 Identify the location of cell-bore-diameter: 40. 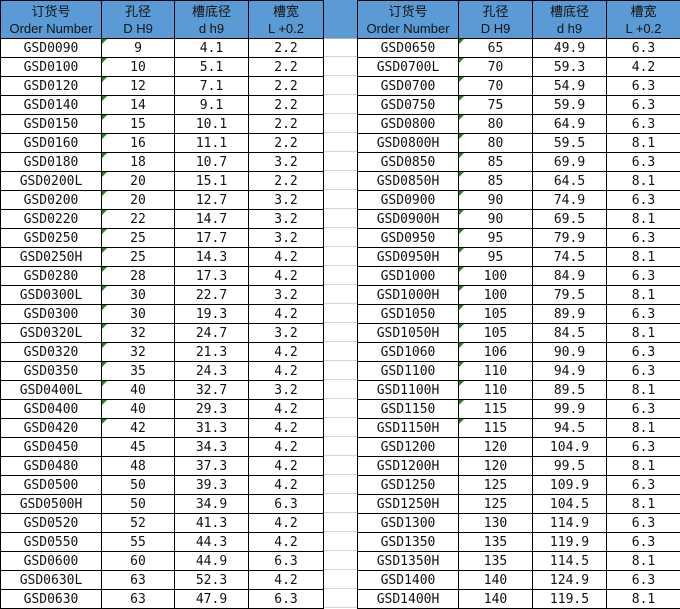
(138, 390).